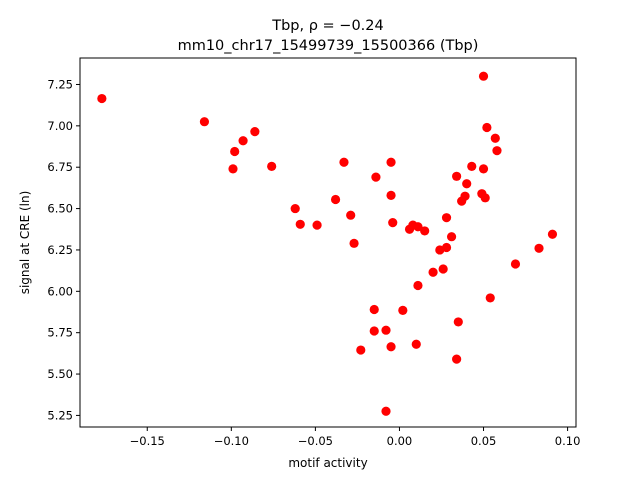  I want to click on x-tick-label: 0.05, so click(484, 441).